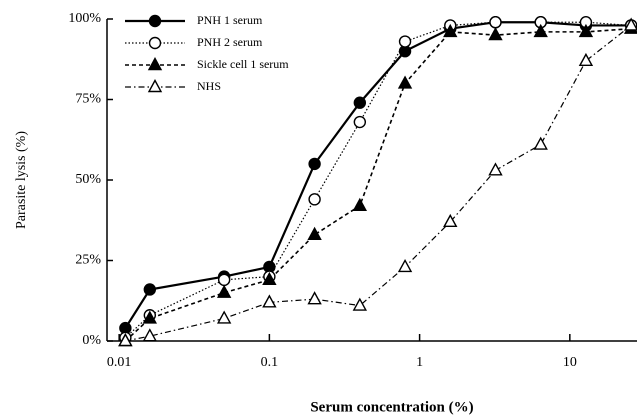 Image resolution: width=637 pixels, height=420 pixels. I want to click on legend-label: PNH 2 serum, so click(230, 42).